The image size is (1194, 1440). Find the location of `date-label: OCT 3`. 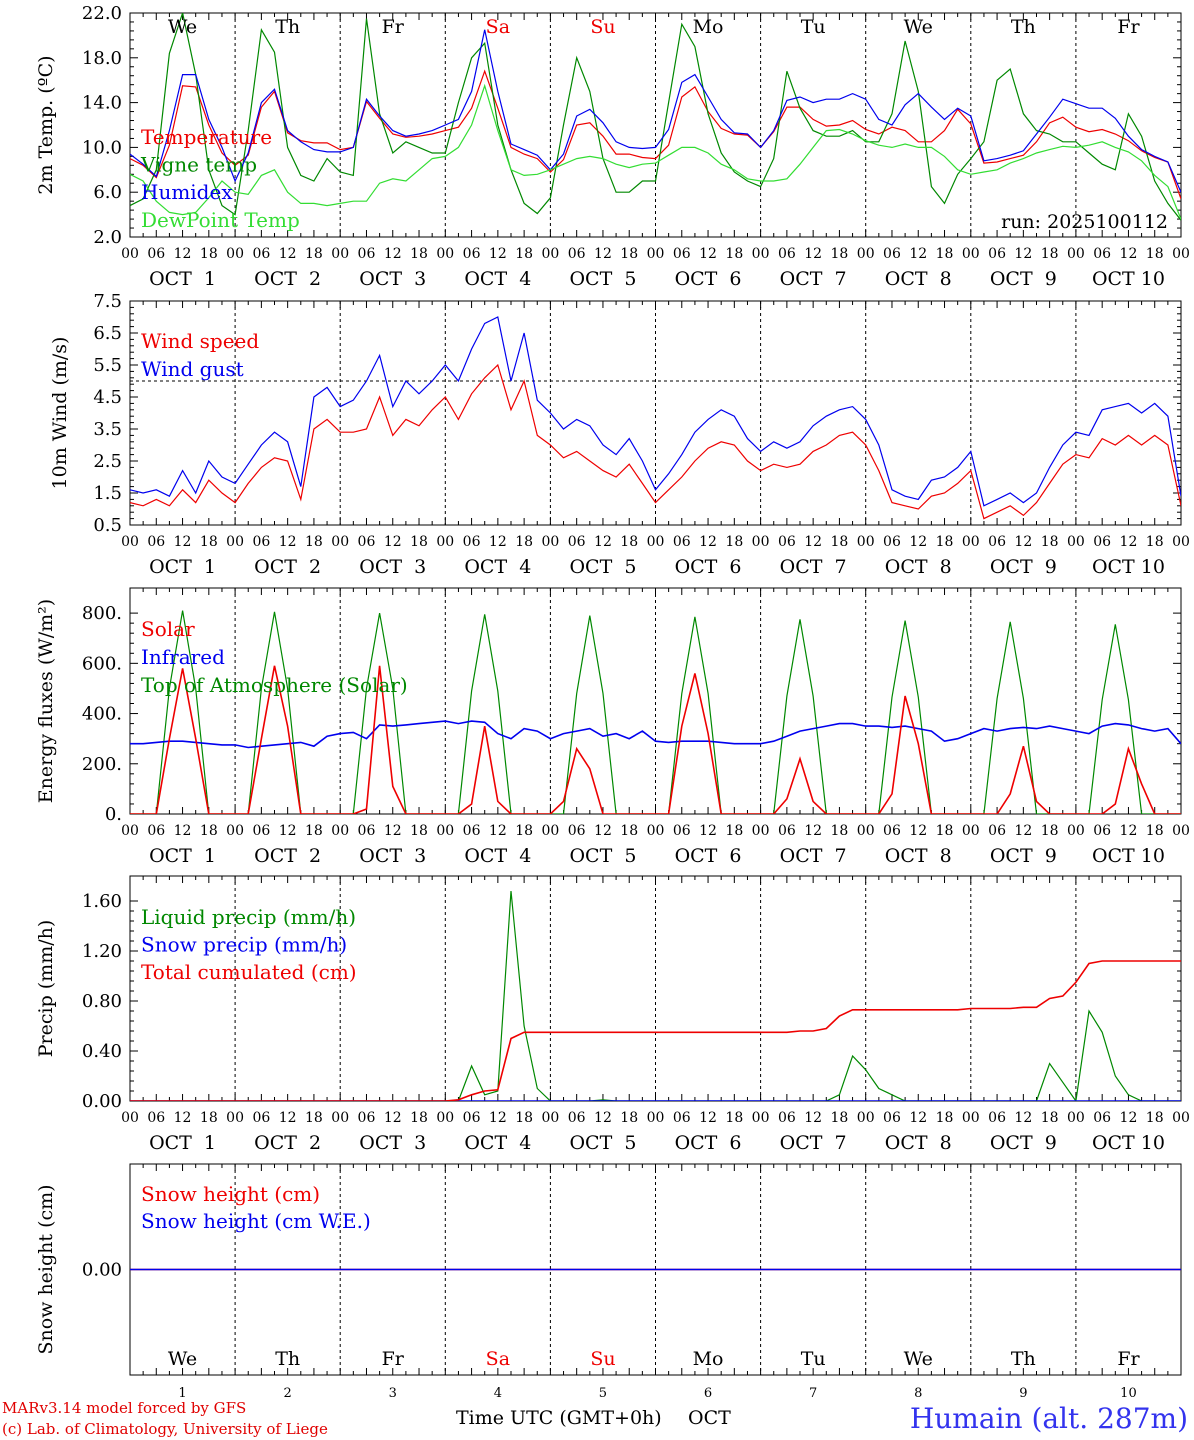

date-label: OCT 3 is located at coordinates (392, 1143).